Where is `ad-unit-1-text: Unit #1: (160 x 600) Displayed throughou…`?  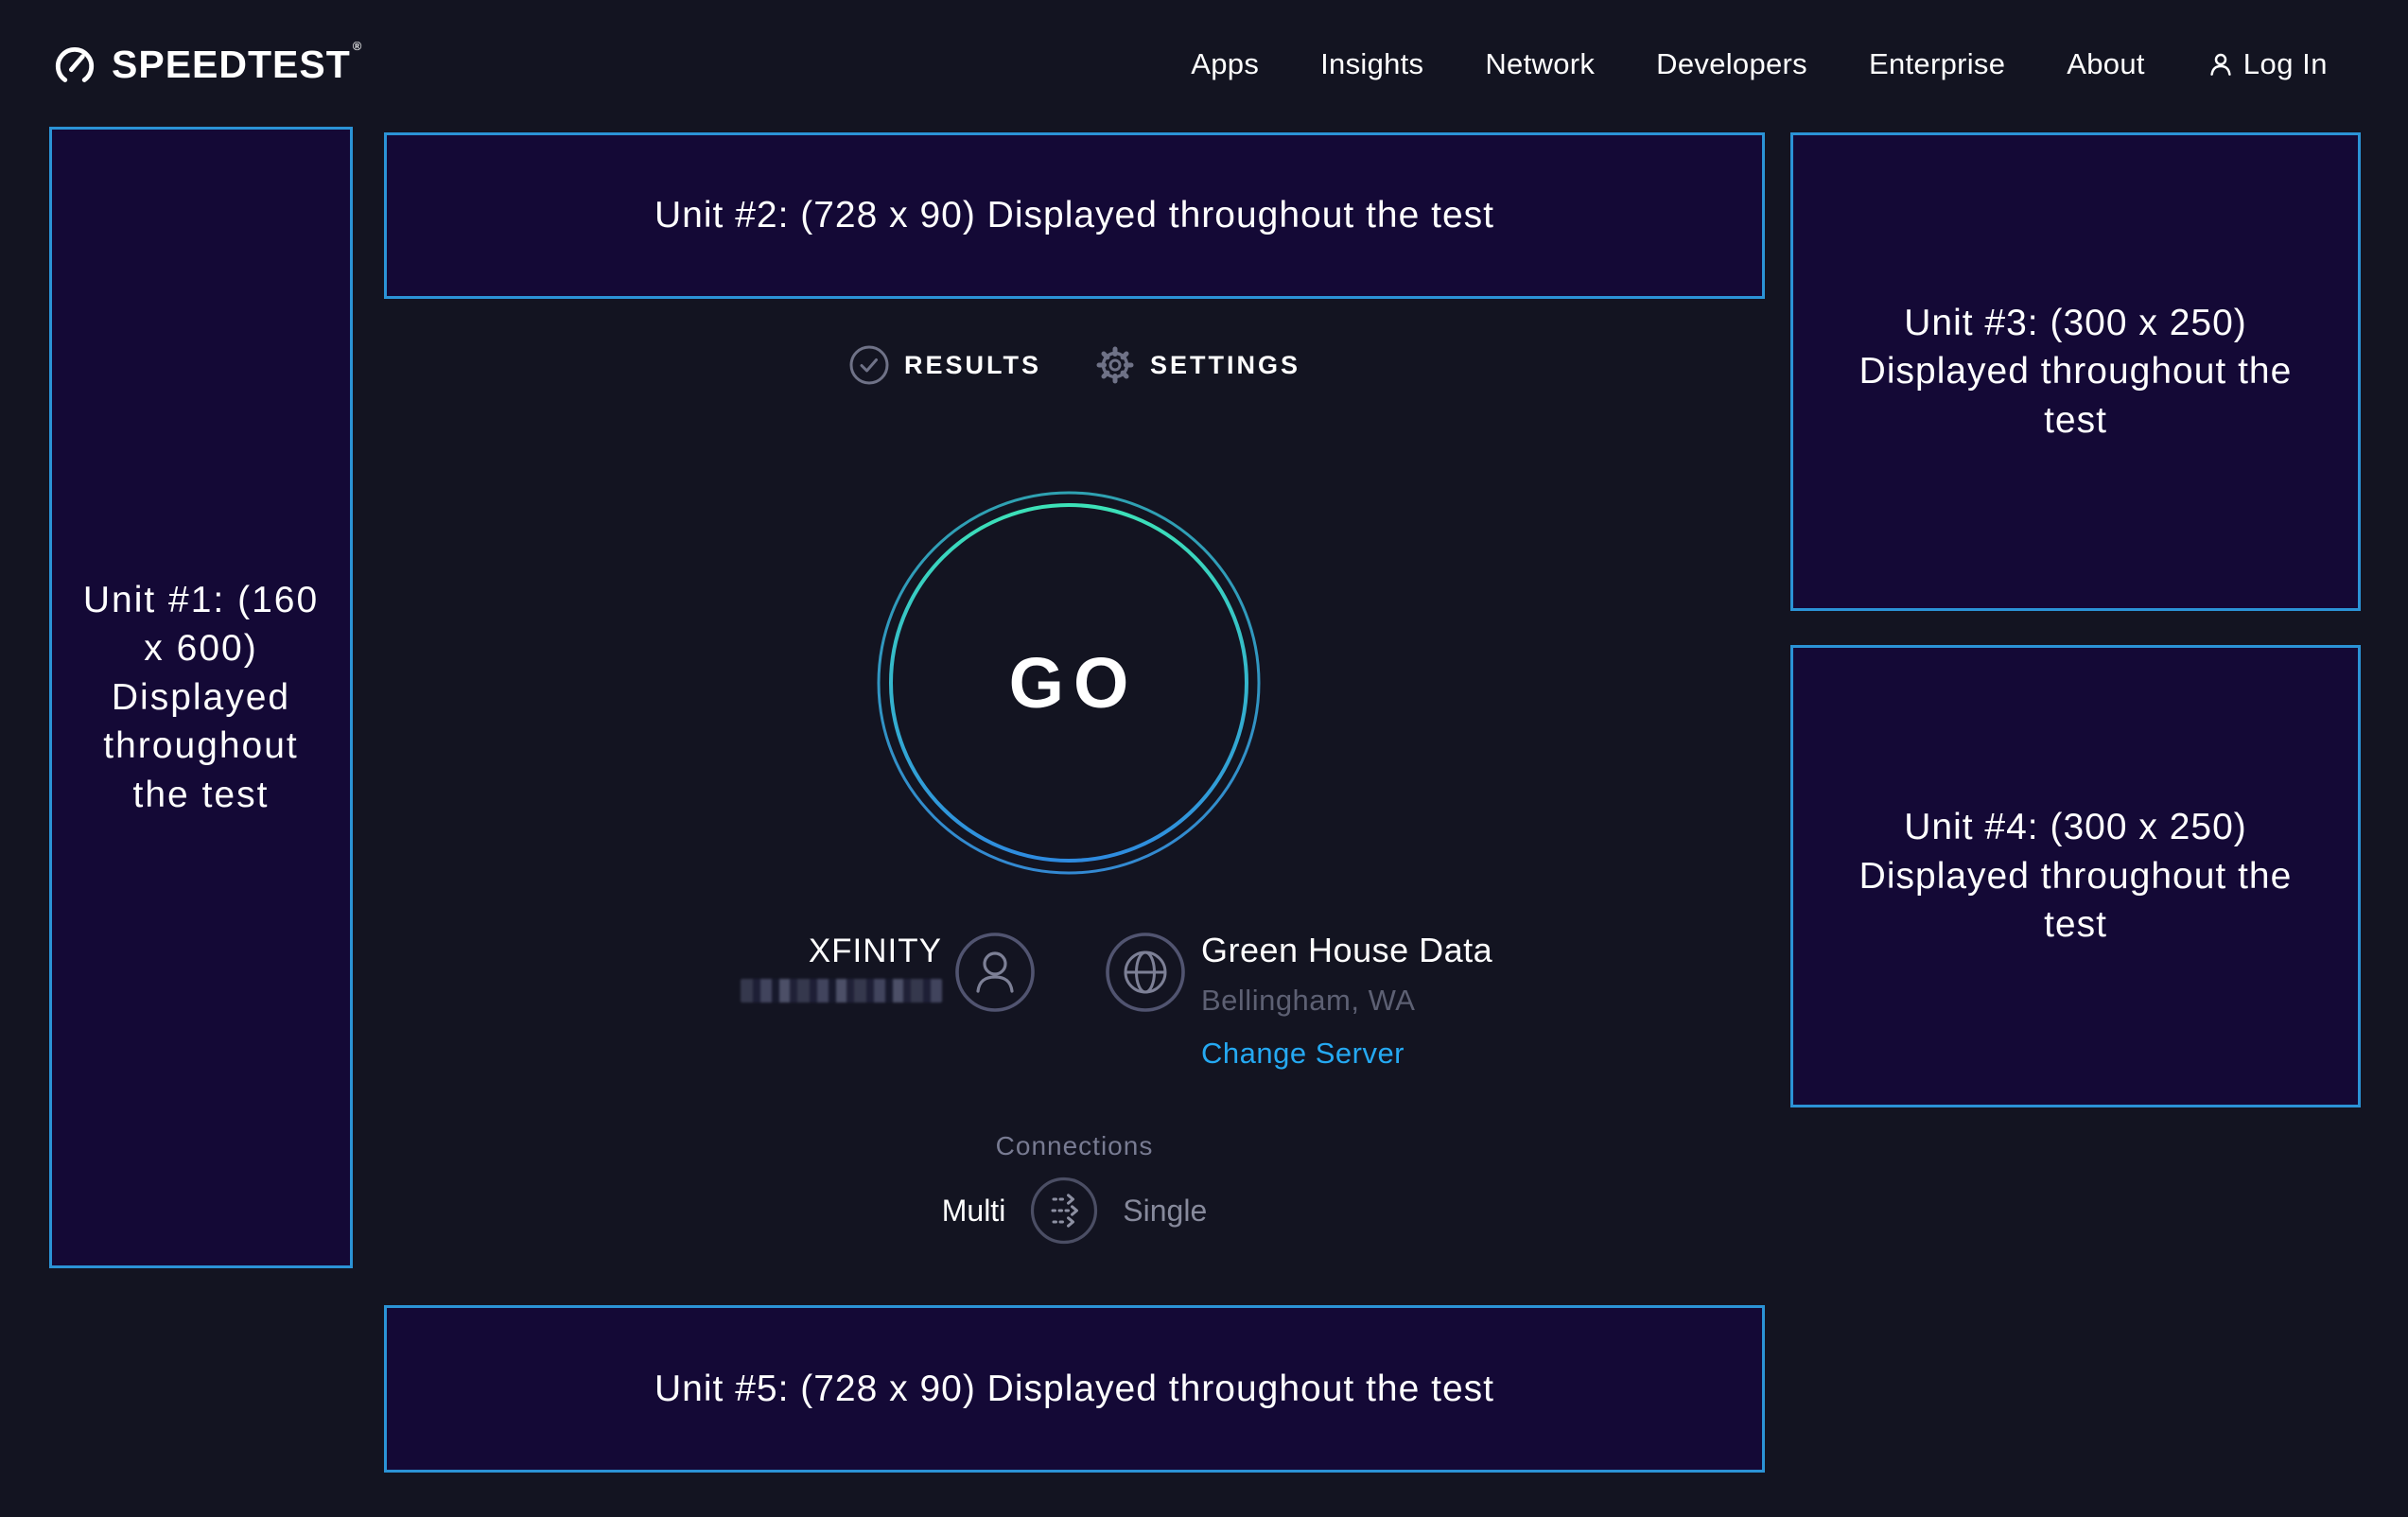 ad-unit-1-text: Unit #1: (160 x 600) Displayed throughou… is located at coordinates (201, 697).